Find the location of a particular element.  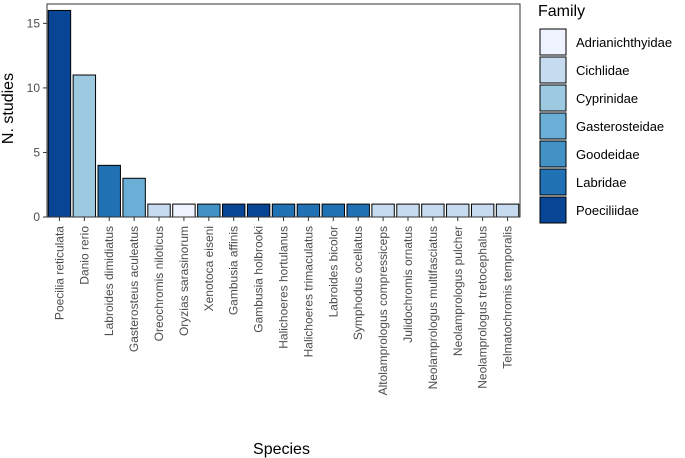

x-tick-label: Halichoeres hortulanus is located at coordinates (284, 287).